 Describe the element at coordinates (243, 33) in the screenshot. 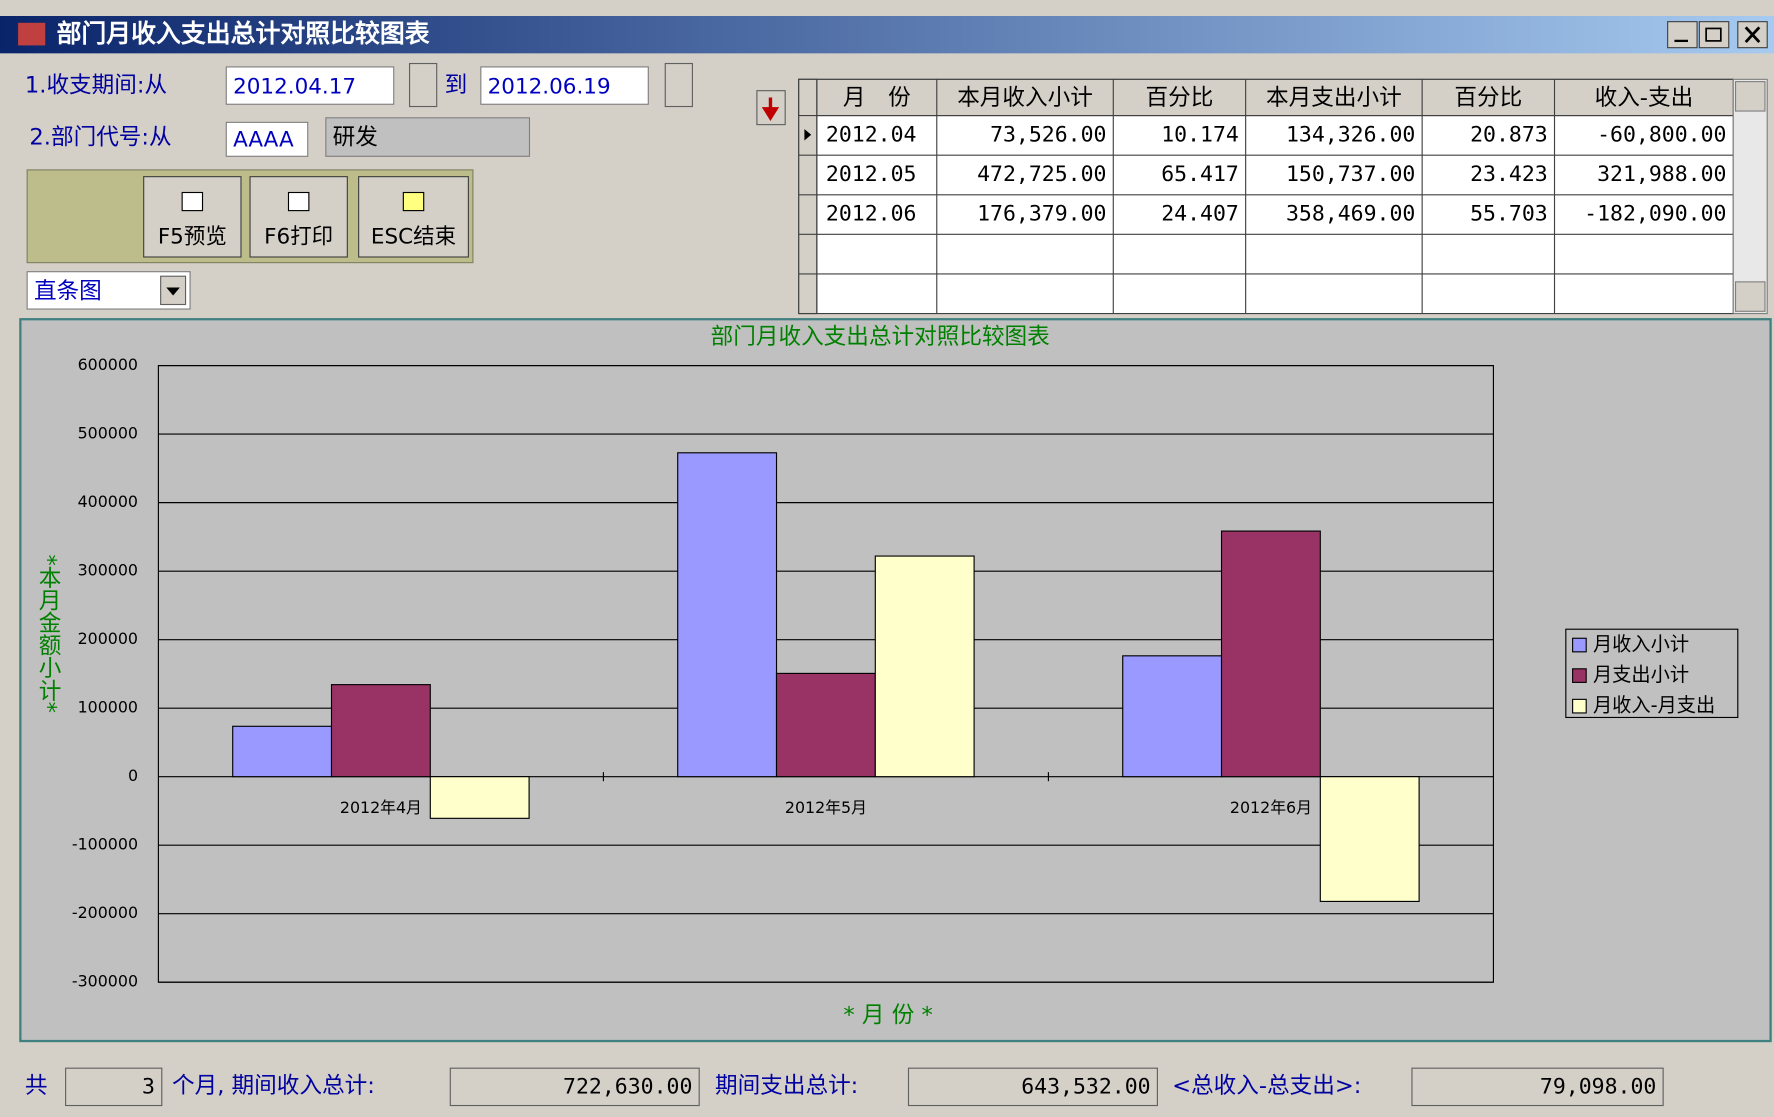

I see `window-title: 部门月收入支出总计对照比较图表` at that location.